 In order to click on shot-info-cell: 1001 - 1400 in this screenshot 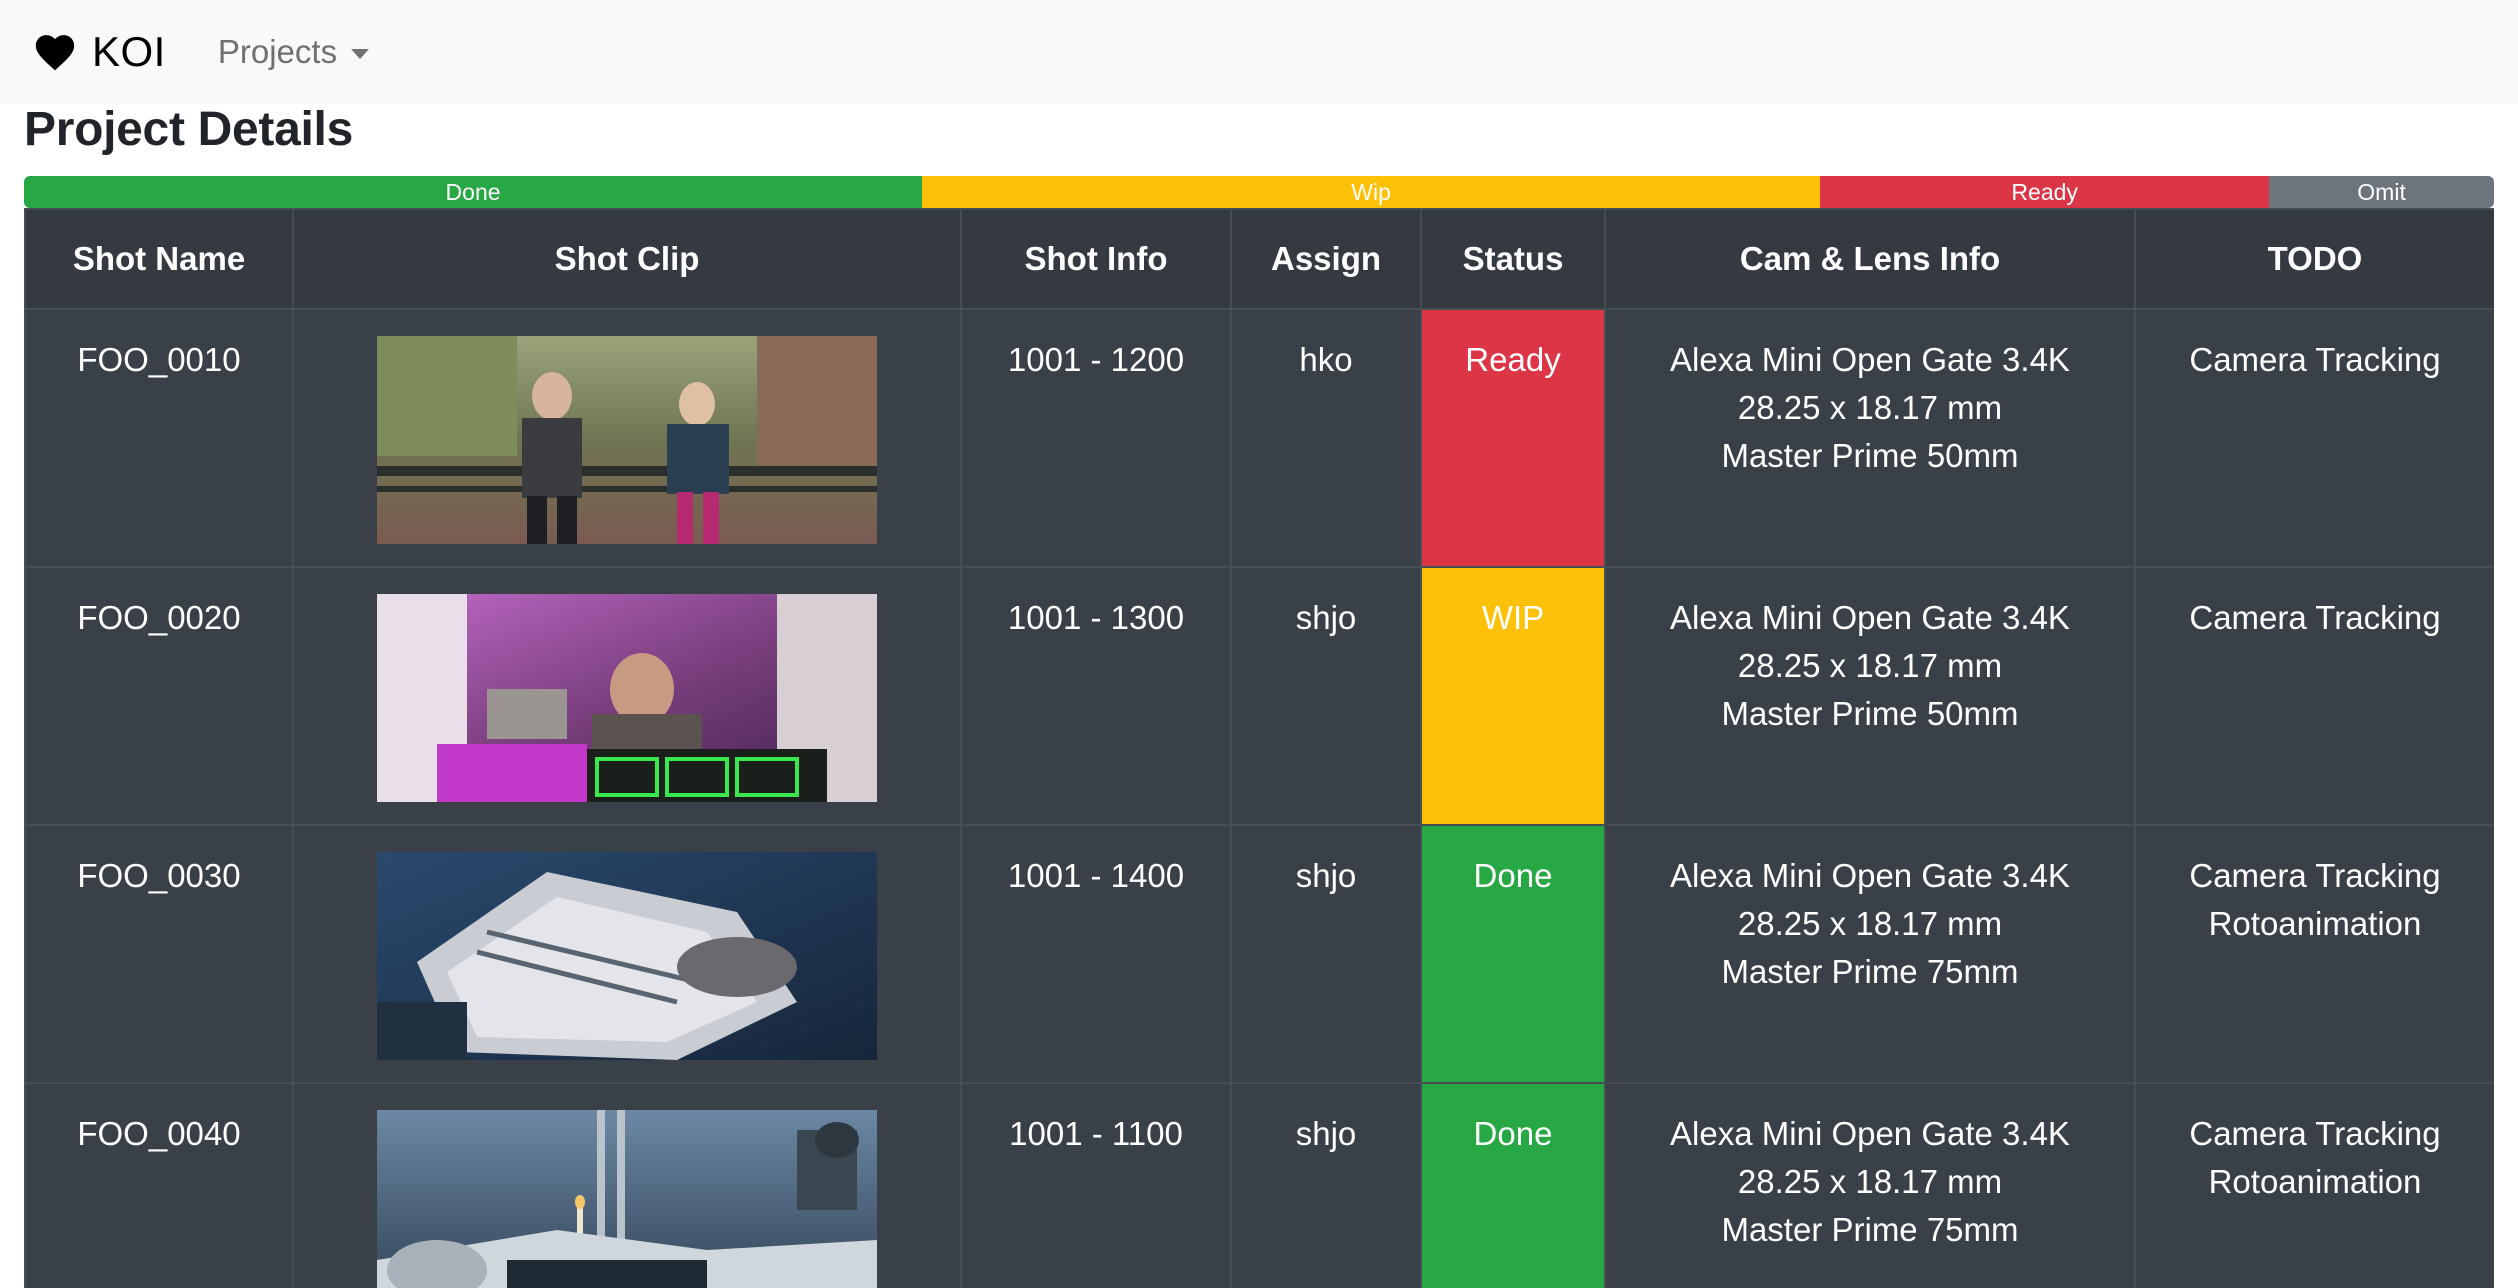, I will do `click(1096, 954)`.